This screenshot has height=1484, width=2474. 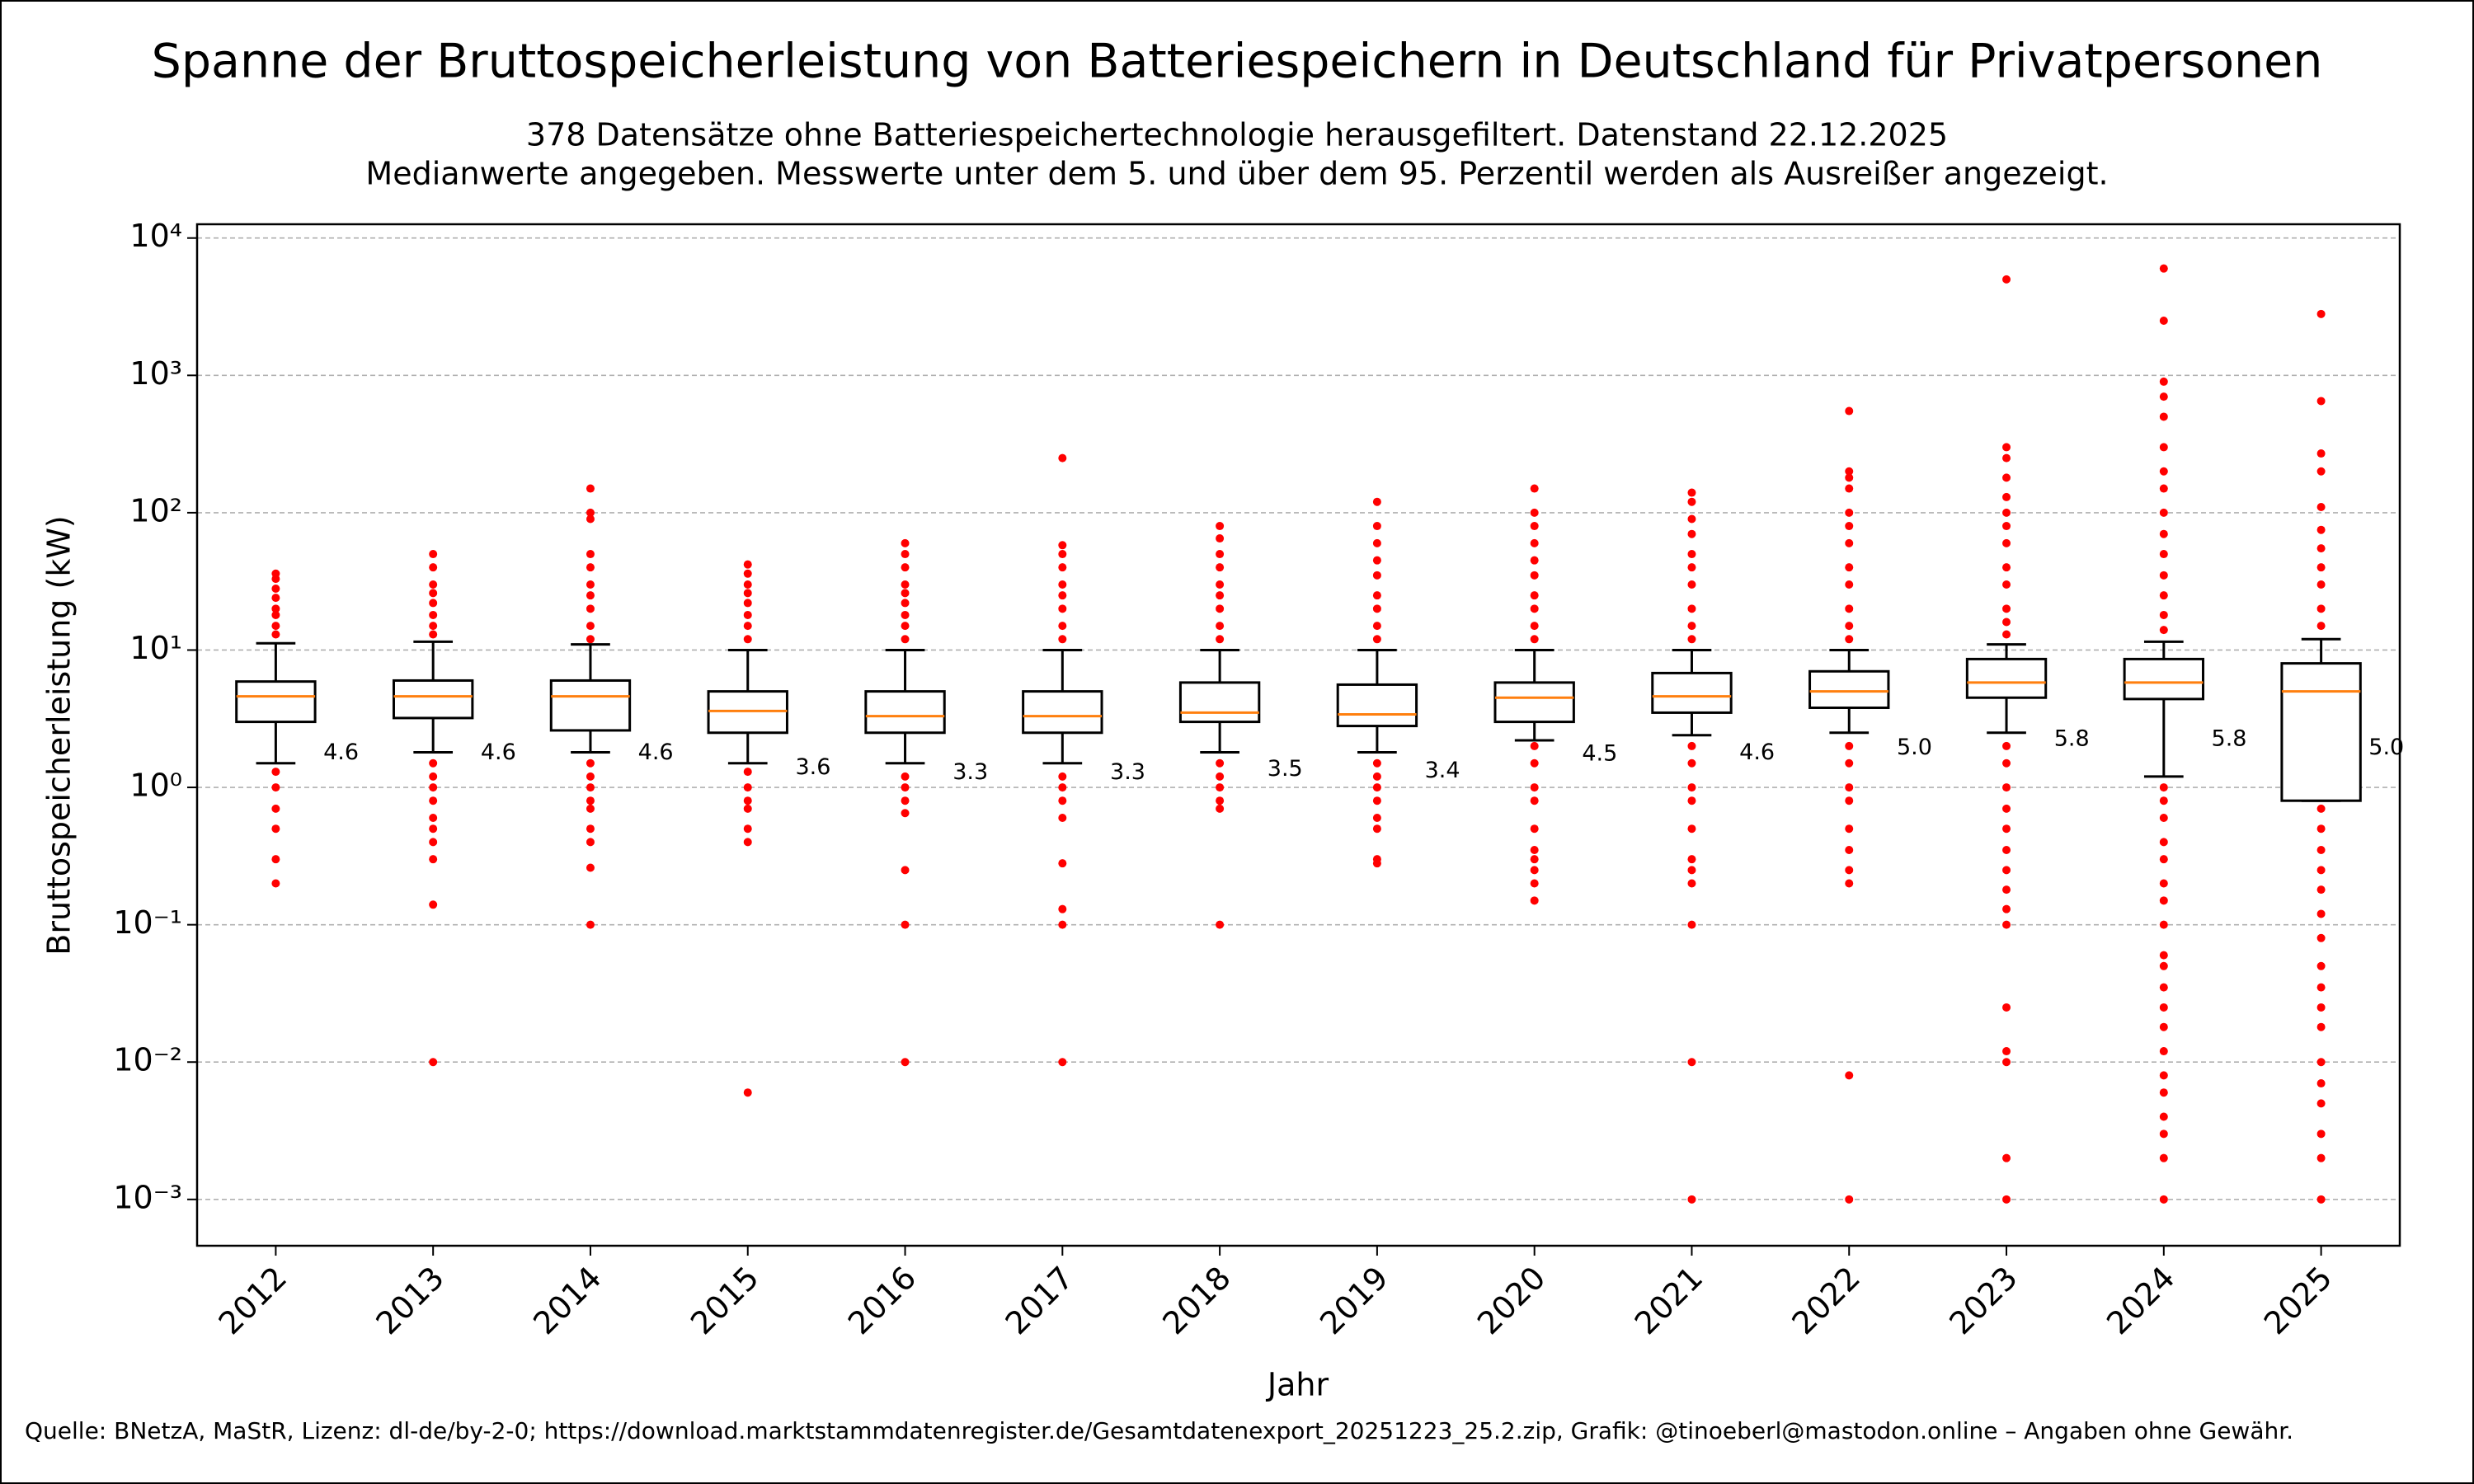 I want to click on median-label: 3.6, so click(x=812, y=767).